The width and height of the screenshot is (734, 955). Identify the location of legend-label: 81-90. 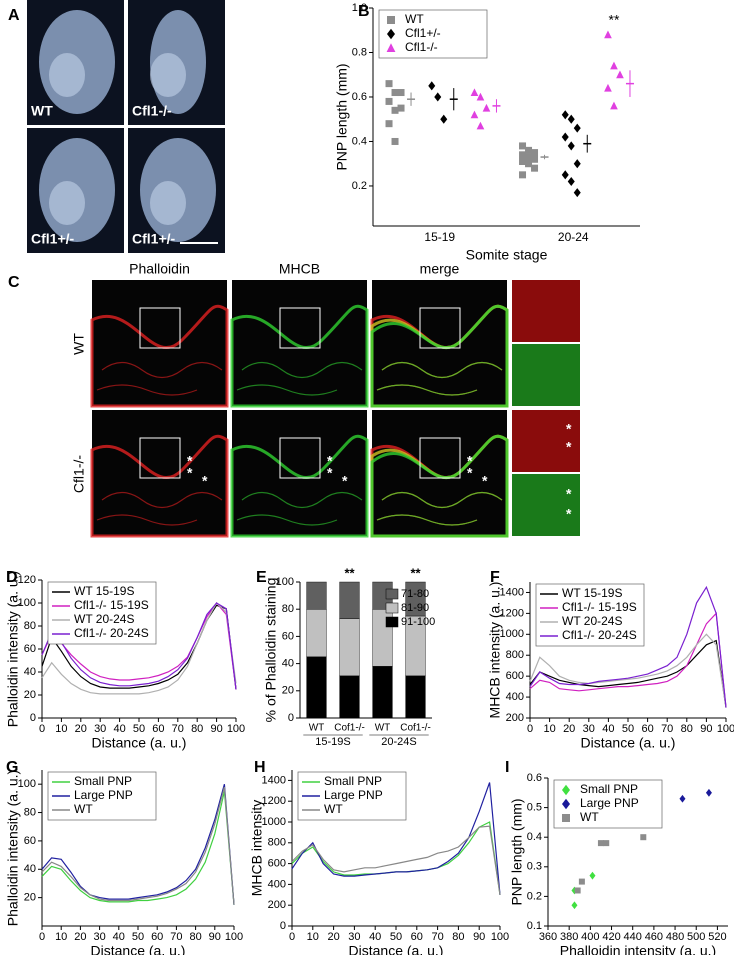
(415, 608).